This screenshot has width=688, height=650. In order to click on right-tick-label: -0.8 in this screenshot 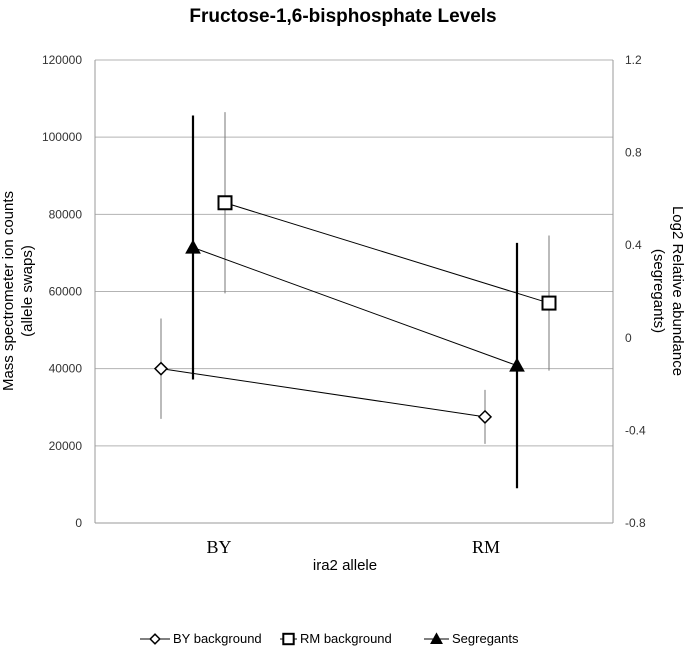, I will do `click(635, 523)`.